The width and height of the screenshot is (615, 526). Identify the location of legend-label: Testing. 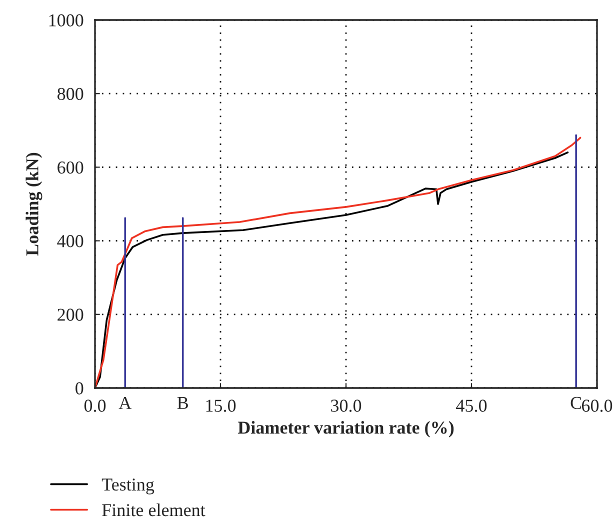
(128, 486).